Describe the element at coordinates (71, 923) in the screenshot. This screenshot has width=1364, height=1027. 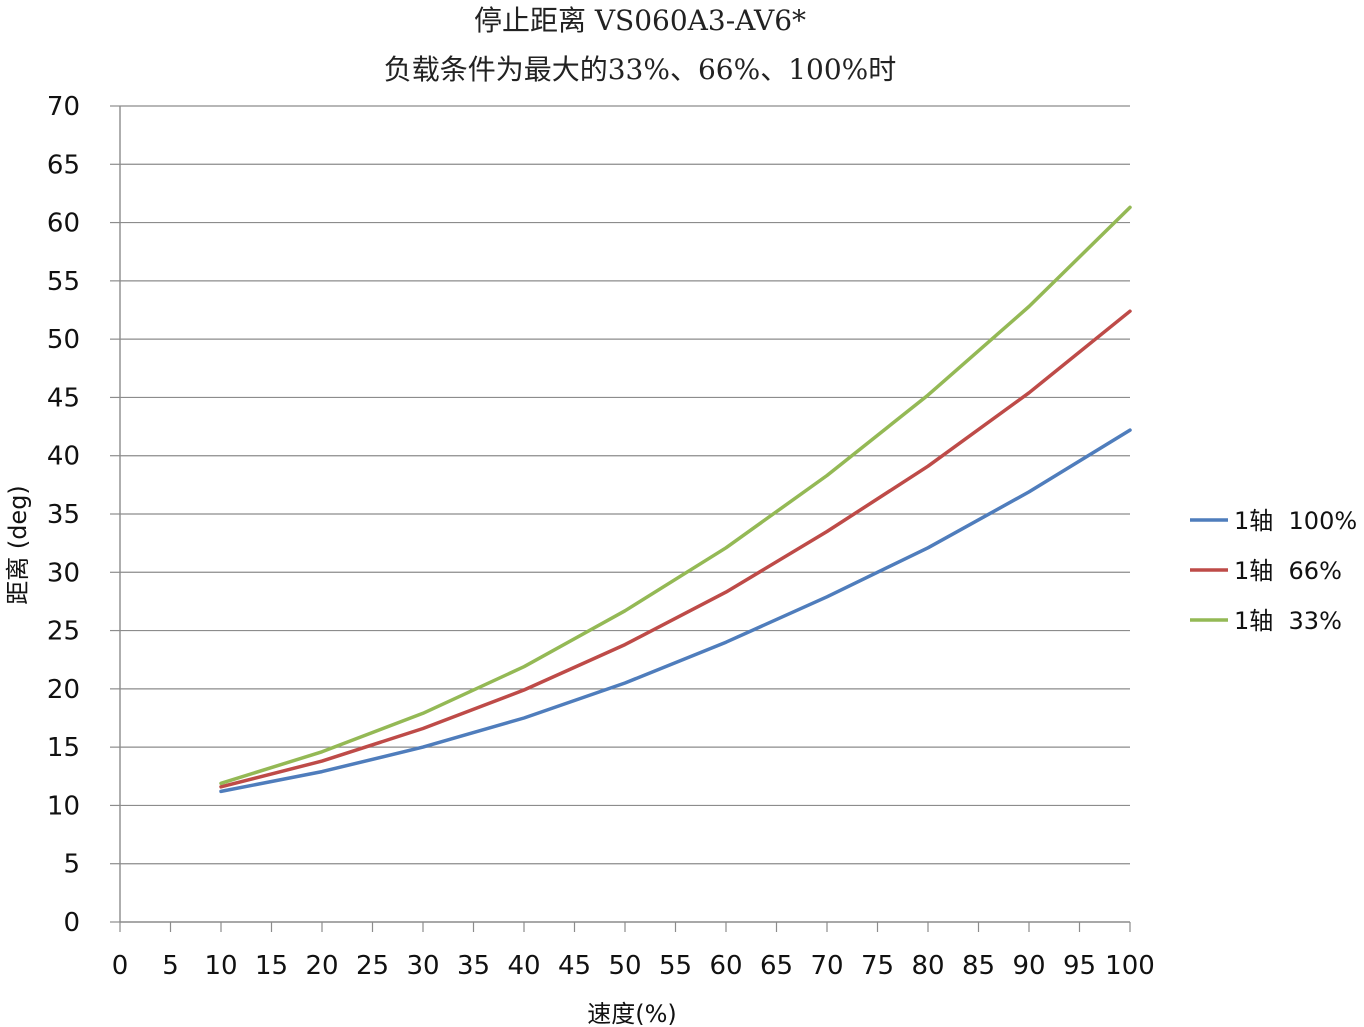
I see `y-tick-label: 0` at that location.